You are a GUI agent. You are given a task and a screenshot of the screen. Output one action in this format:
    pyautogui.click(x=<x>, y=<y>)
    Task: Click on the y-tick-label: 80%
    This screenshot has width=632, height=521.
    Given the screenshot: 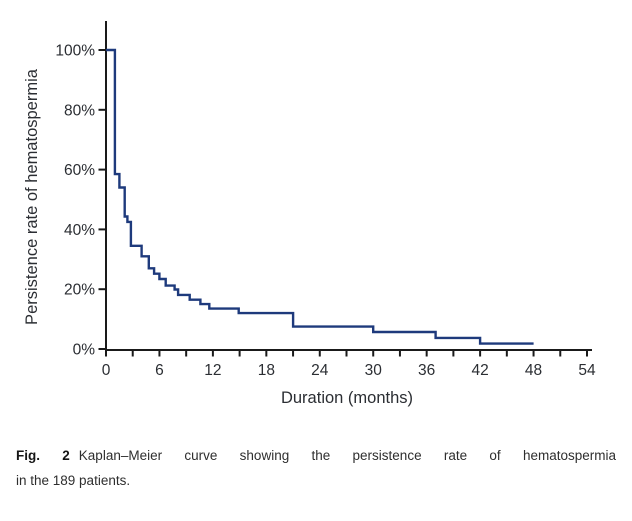 What is the action you would take?
    pyautogui.click(x=79, y=110)
    